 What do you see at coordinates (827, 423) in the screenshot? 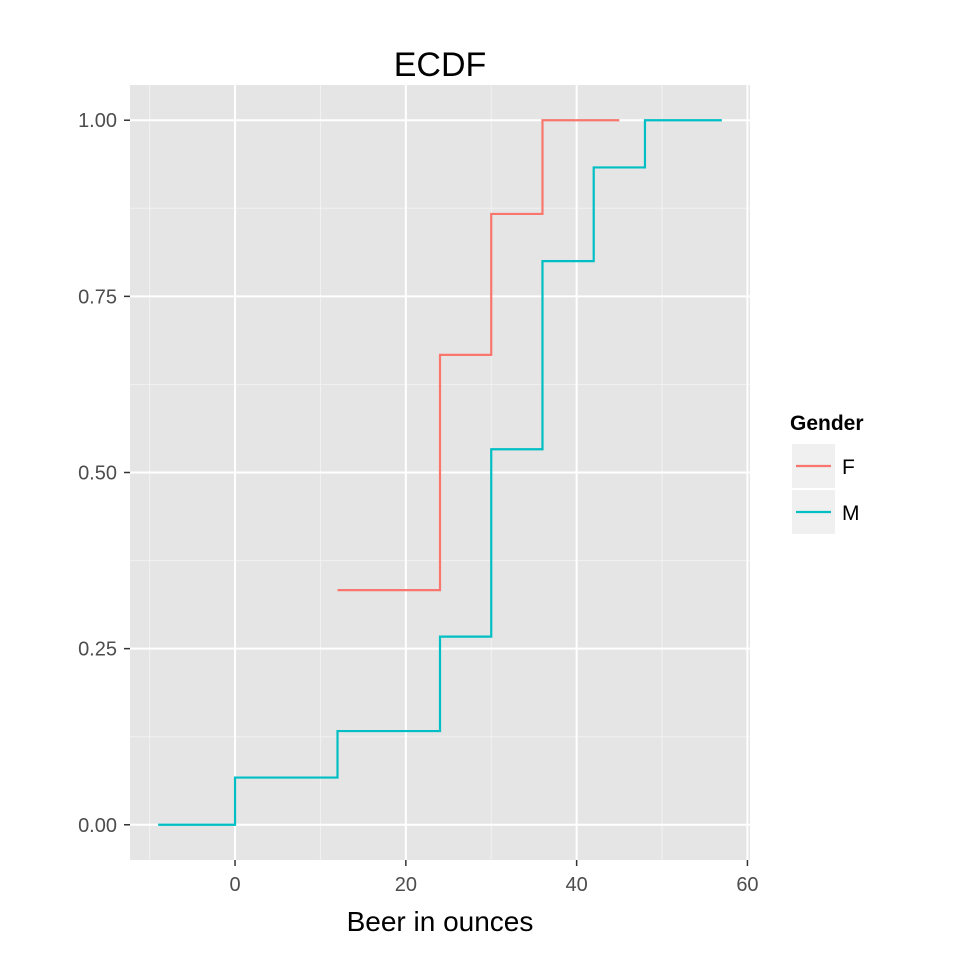
I see `legend-title: Gender` at bounding box center [827, 423].